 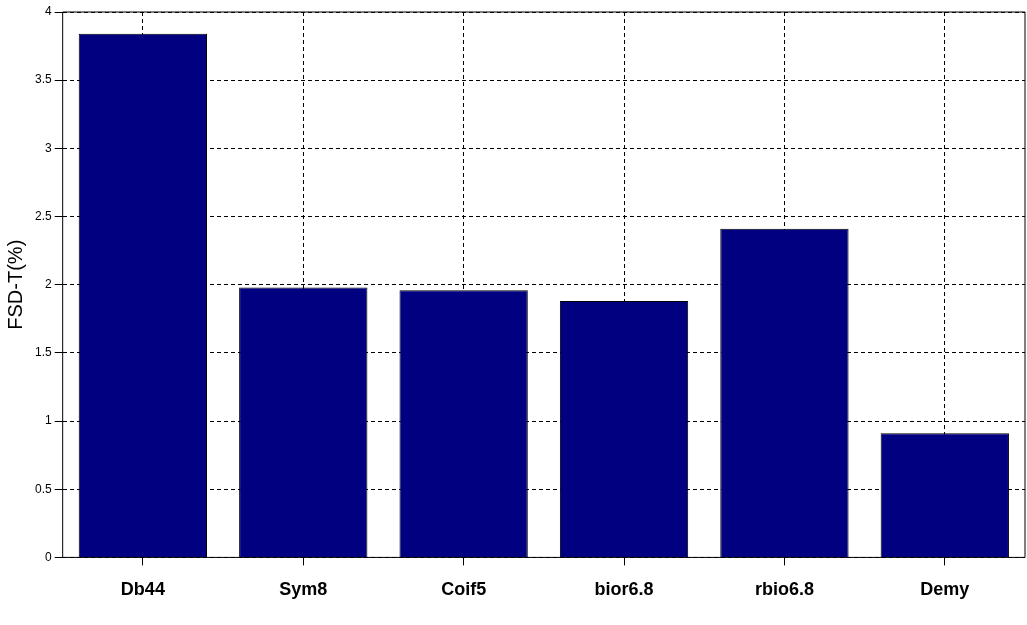 I want to click on y-tick-label: 2, so click(x=48, y=284).